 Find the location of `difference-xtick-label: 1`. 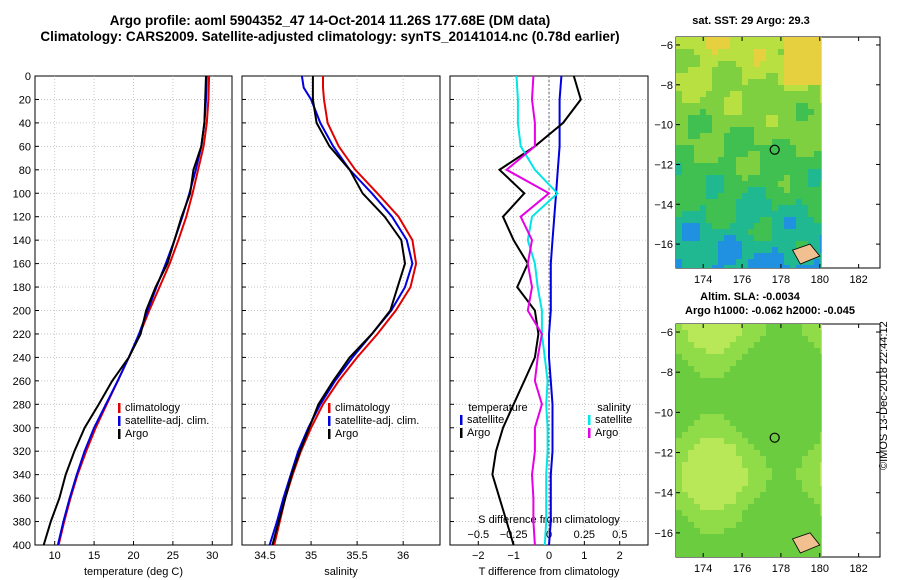

difference-xtick-label: 1 is located at coordinates (584, 556).